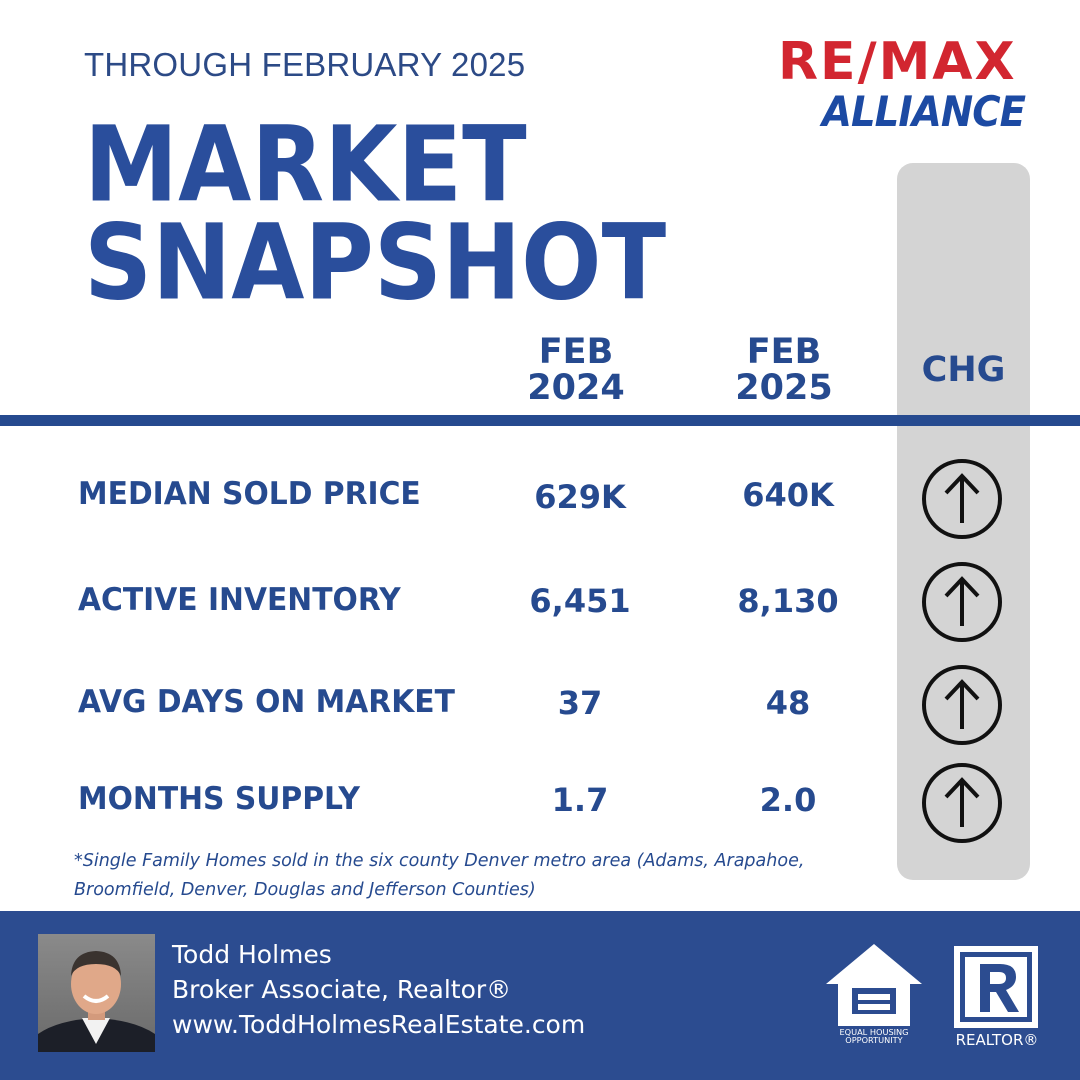  I want to click on remax-logo-re: RE, so click(818, 62).